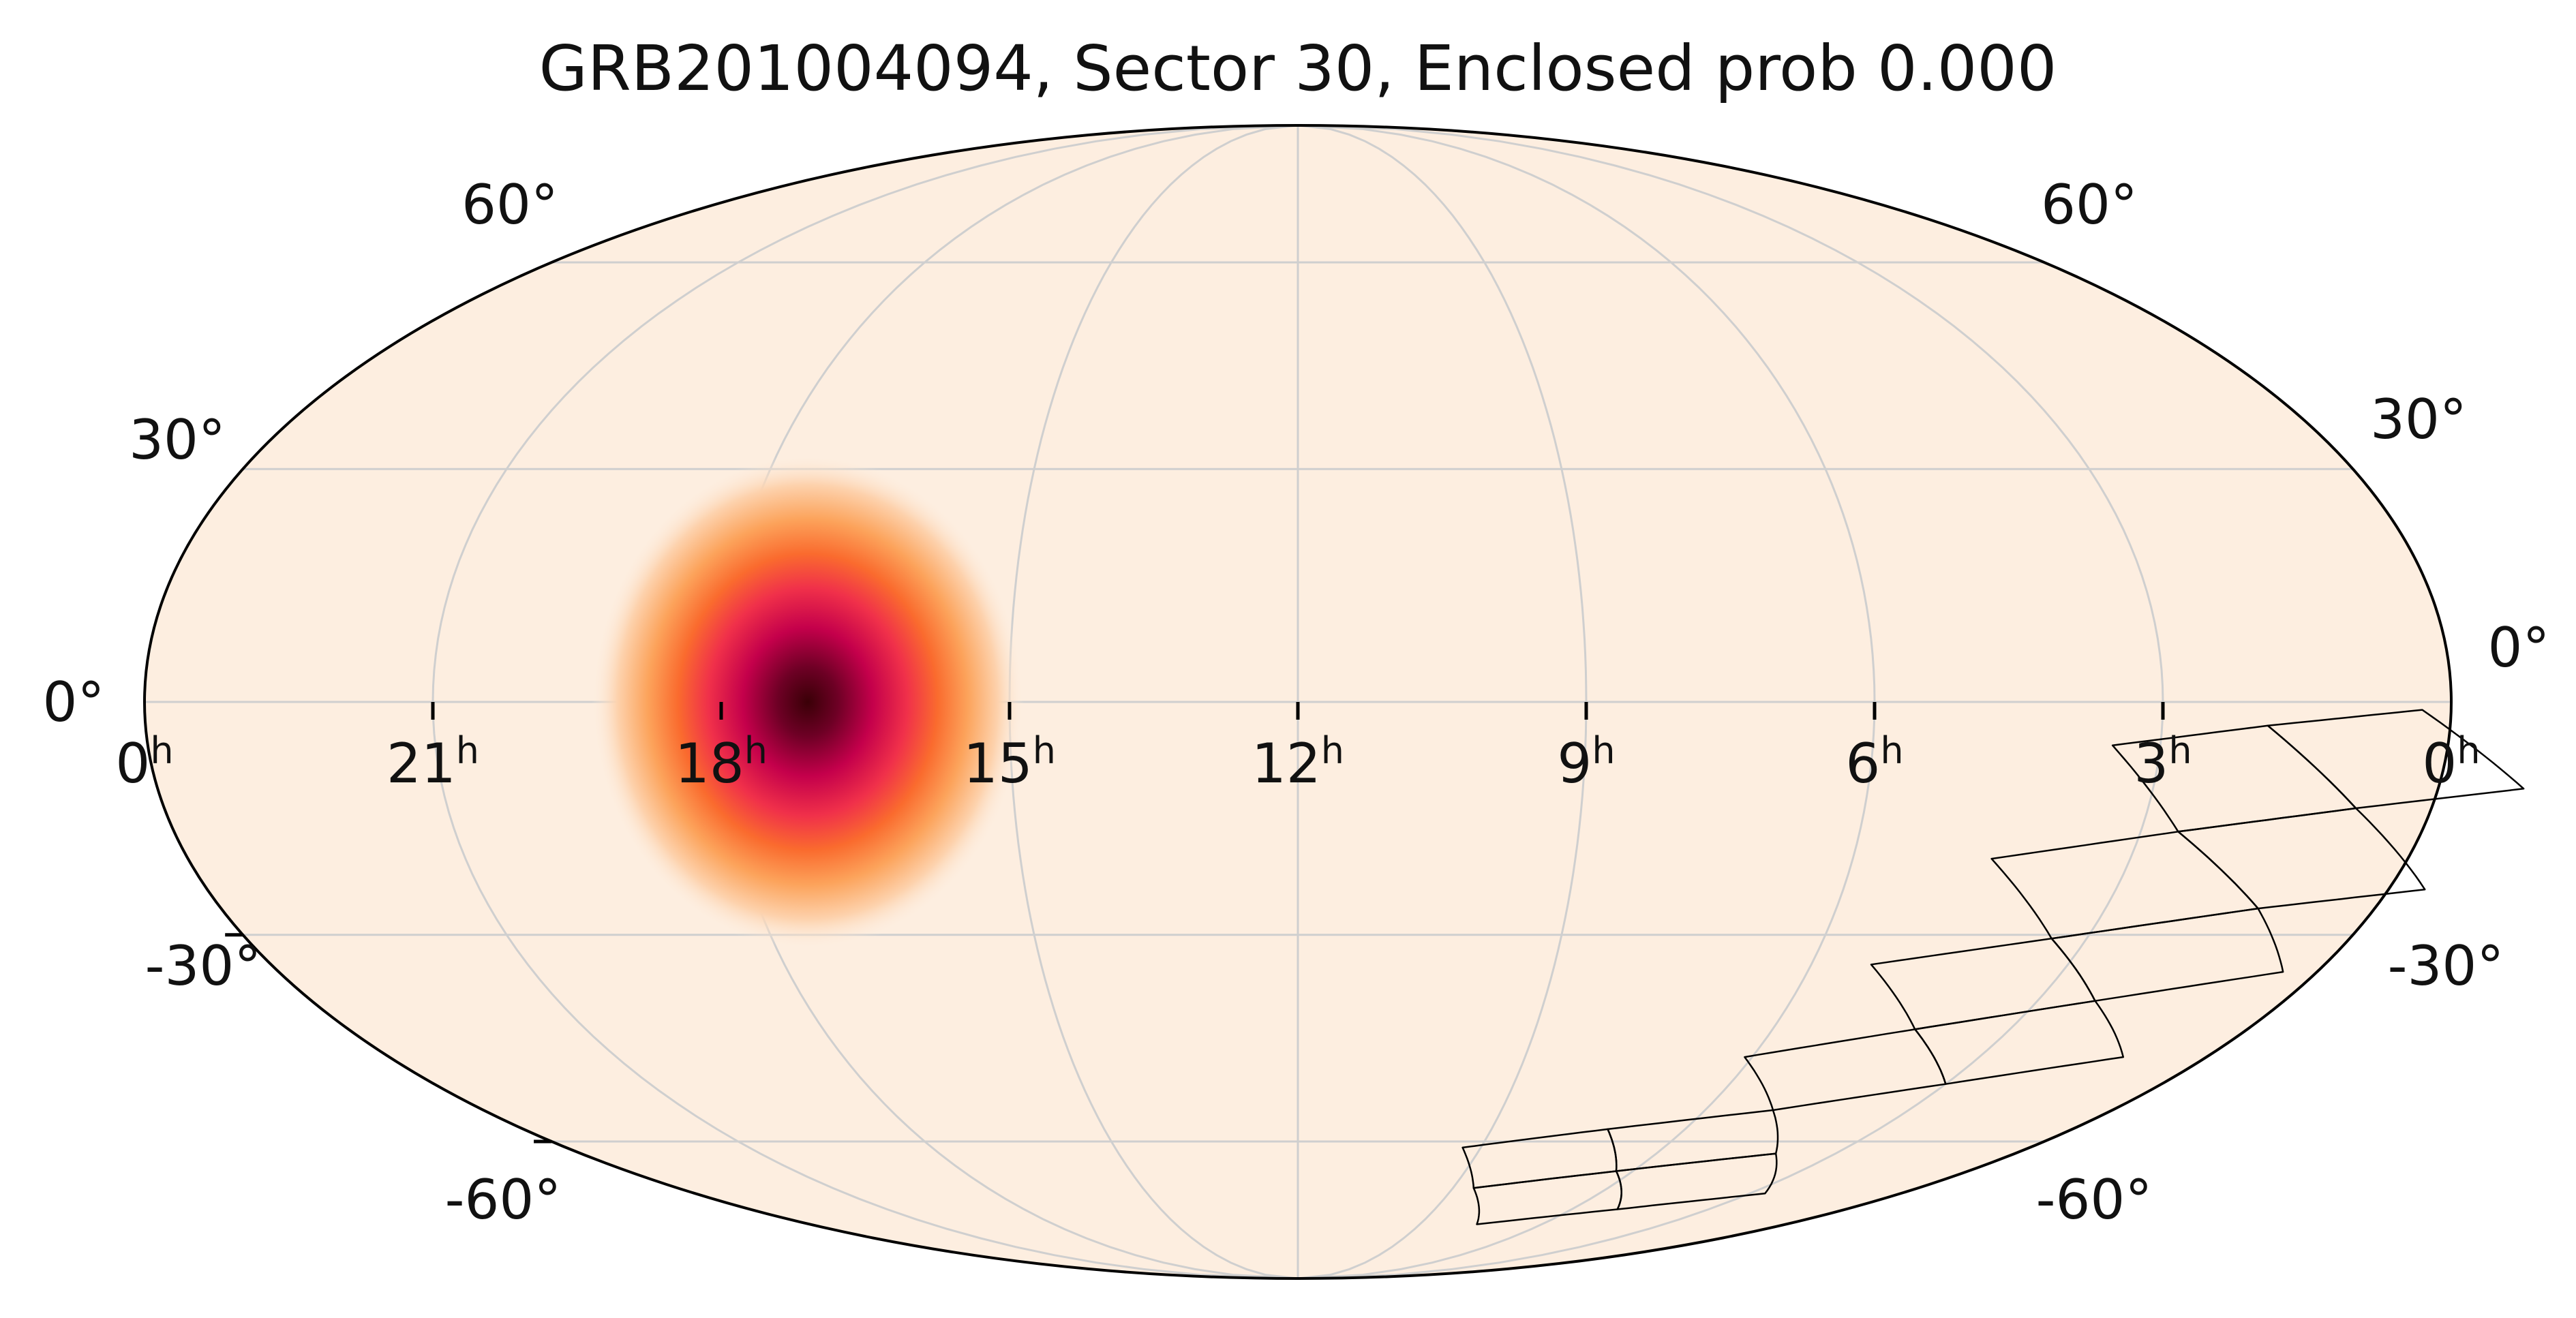  What do you see at coordinates (1547, 1197) in the screenshot?
I see `ccd-outline` at bounding box center [1547, 1197].